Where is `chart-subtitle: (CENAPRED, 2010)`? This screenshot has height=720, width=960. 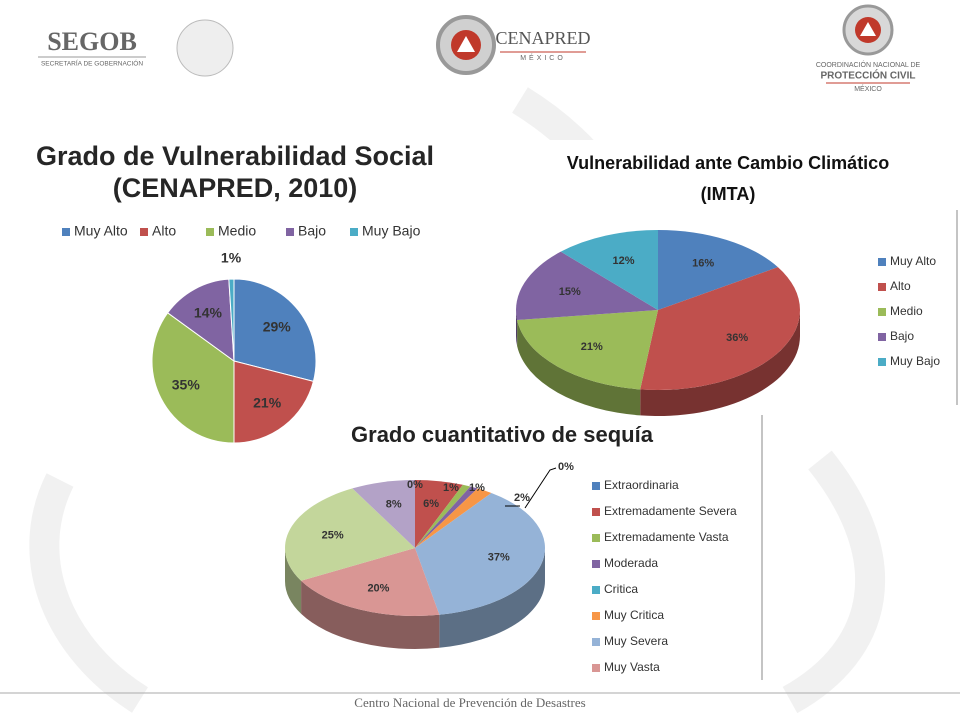
chart-subtitle: (CENAPRED, 2010) is located at coordinates (235, 188).